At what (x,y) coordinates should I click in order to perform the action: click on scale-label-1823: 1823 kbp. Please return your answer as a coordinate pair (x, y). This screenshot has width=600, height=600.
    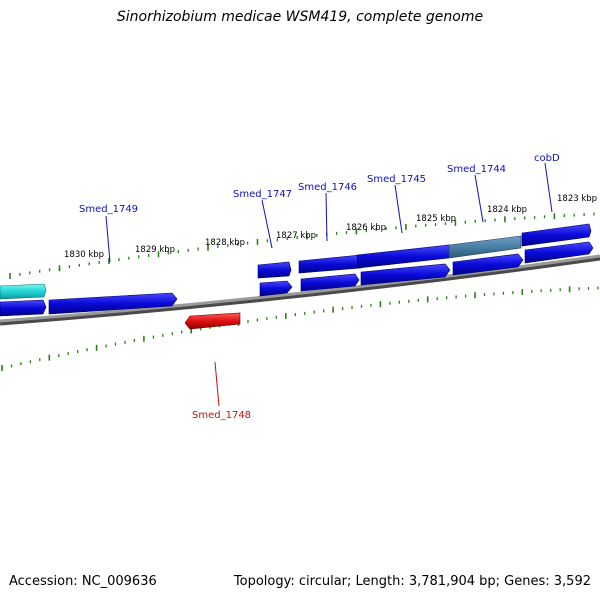
    Looking at the image, I should click on (577, 199).